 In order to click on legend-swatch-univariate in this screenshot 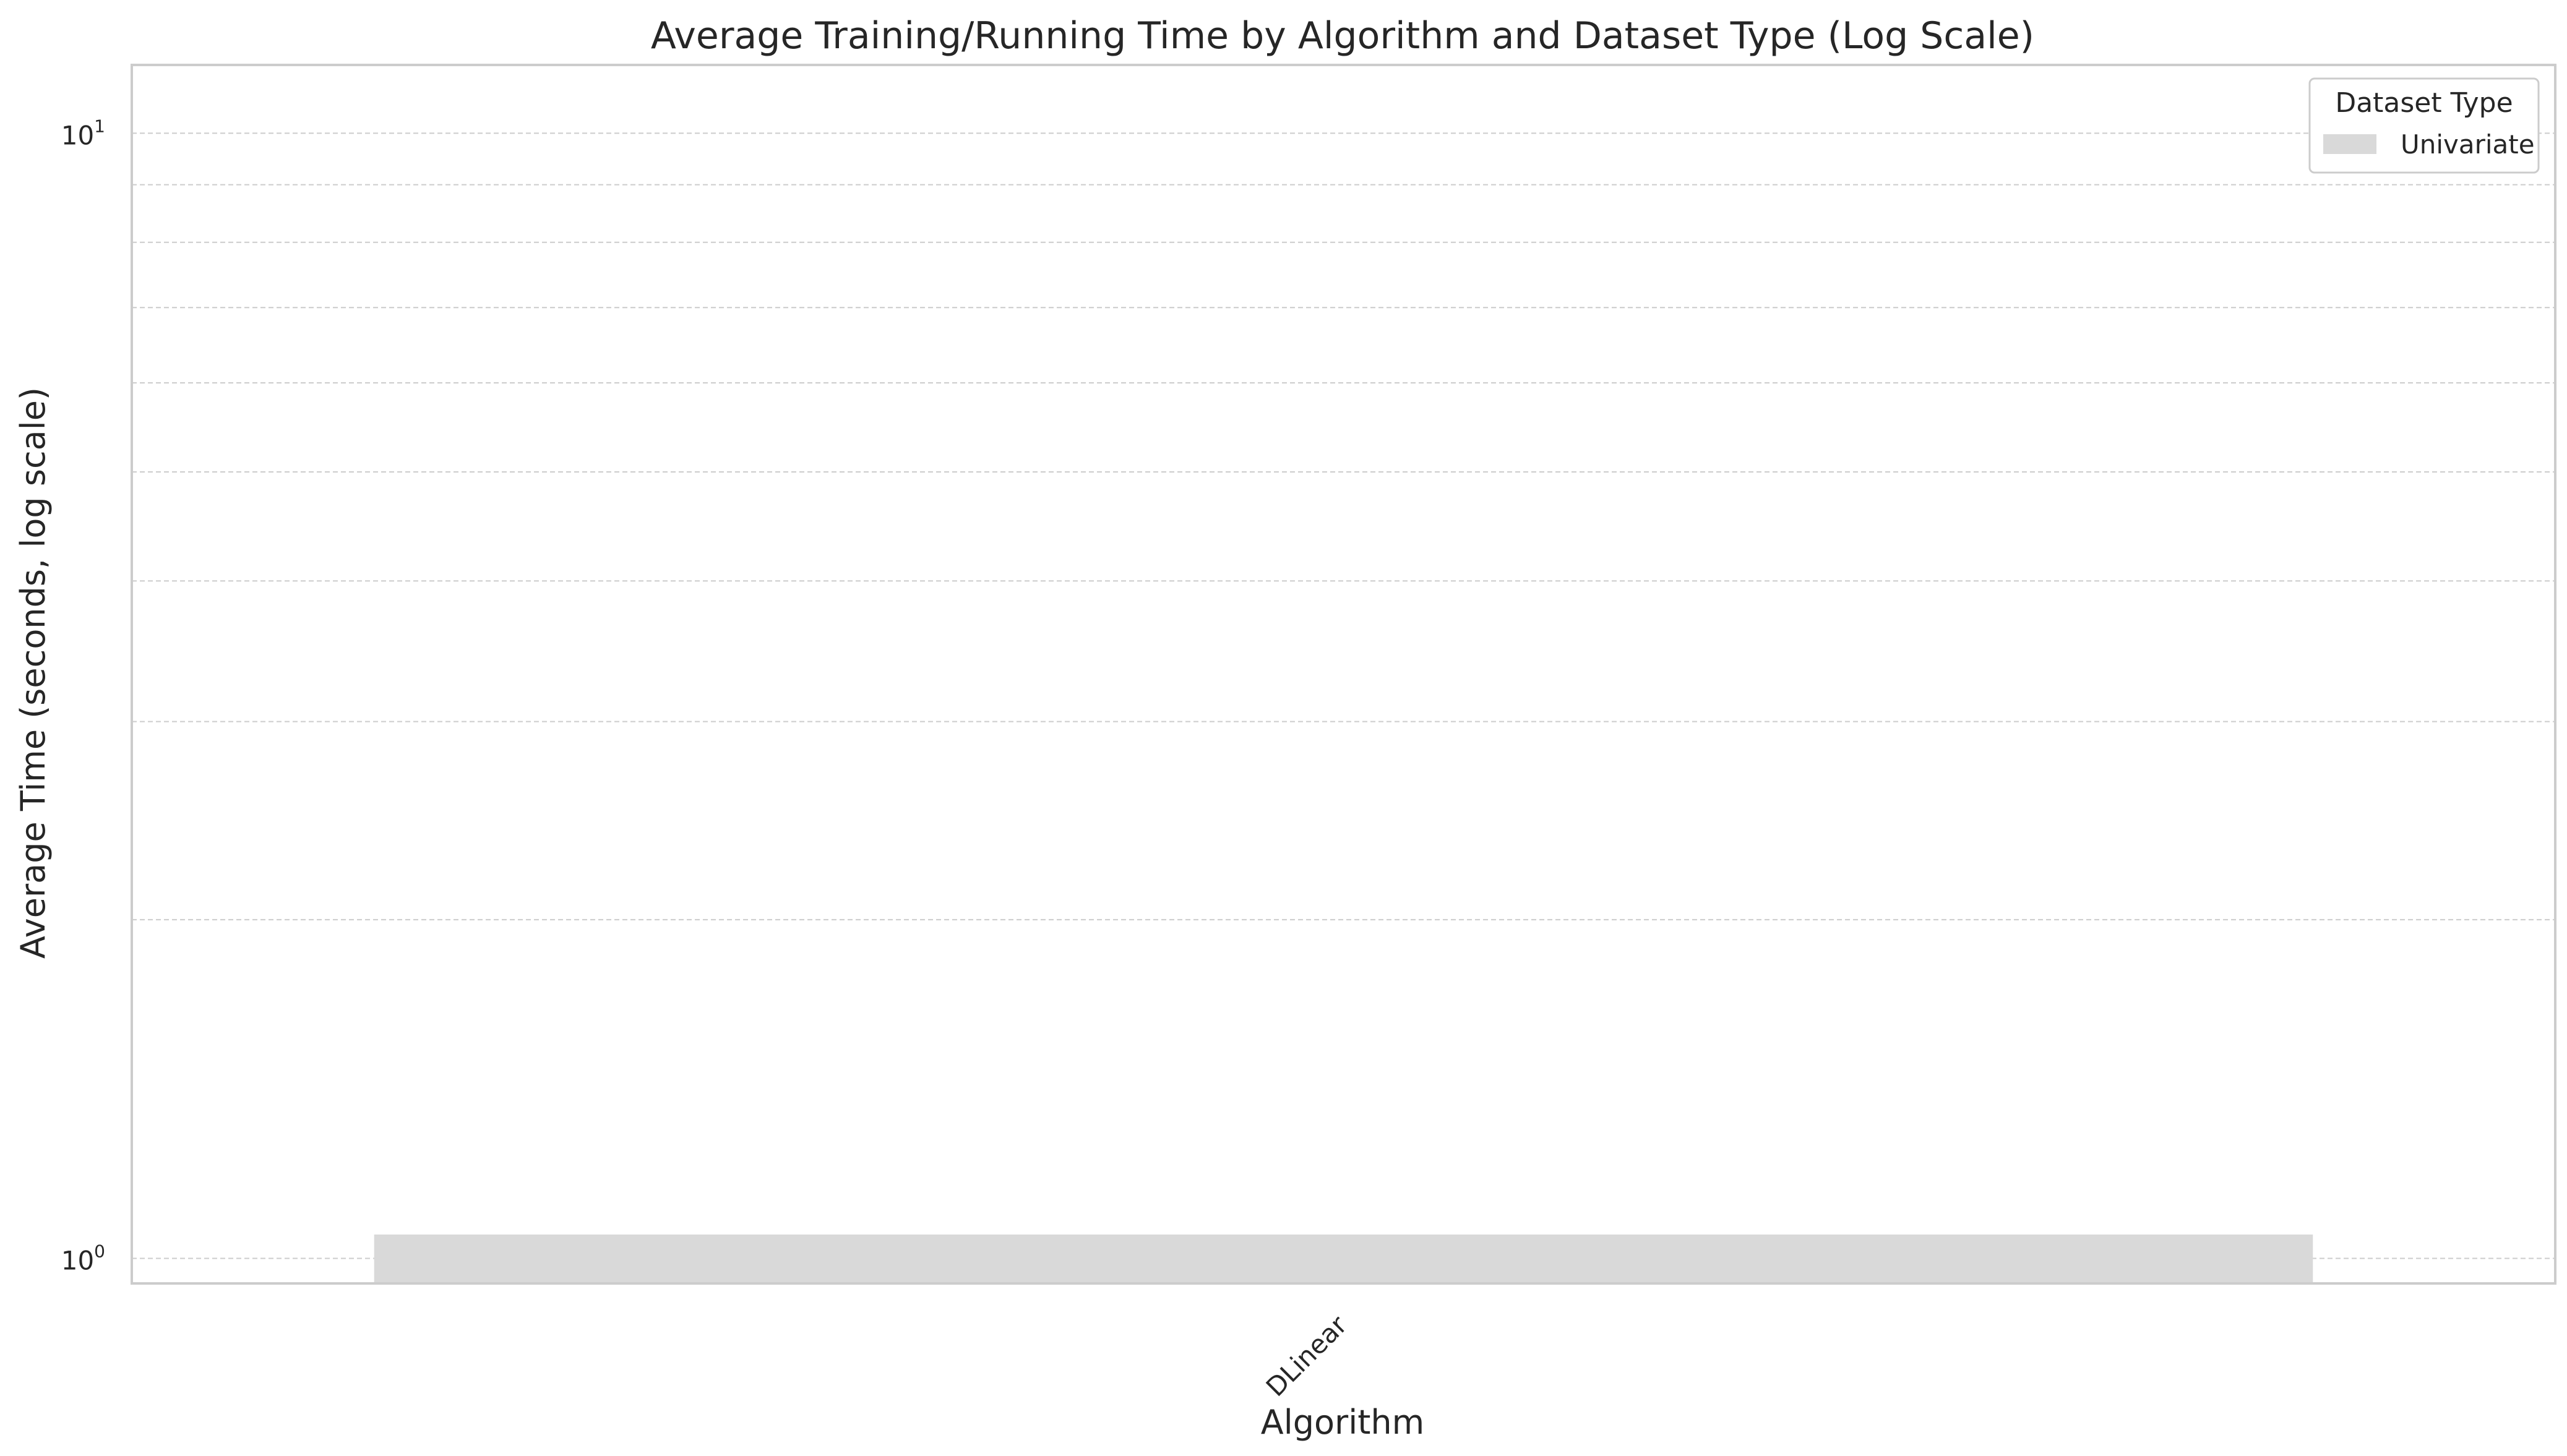, I will do `click(2349, 144)`.